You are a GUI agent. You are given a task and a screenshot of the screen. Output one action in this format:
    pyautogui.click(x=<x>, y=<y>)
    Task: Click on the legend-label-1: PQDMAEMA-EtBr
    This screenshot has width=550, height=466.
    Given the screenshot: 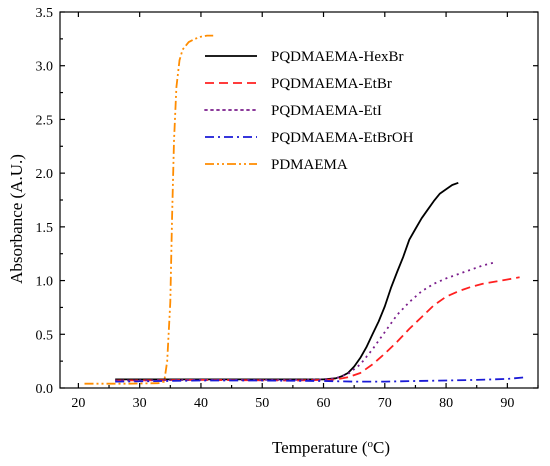 What is the action you would take?
    pyautogui.click(x=331, y=84)
    